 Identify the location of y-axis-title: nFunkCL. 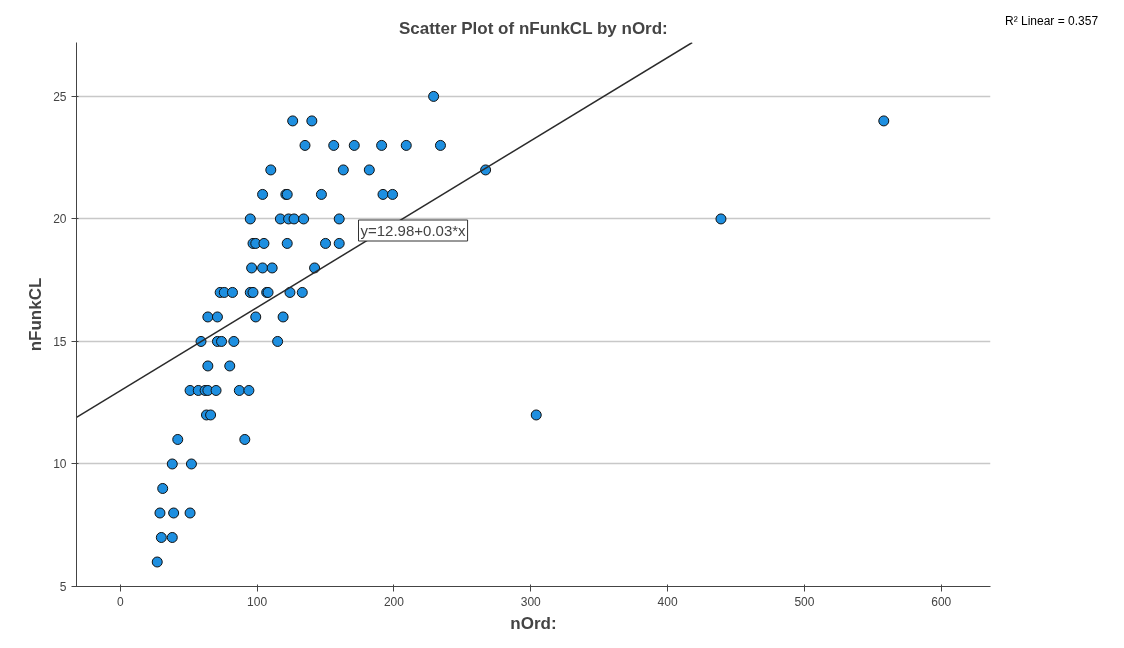
(36, 314).